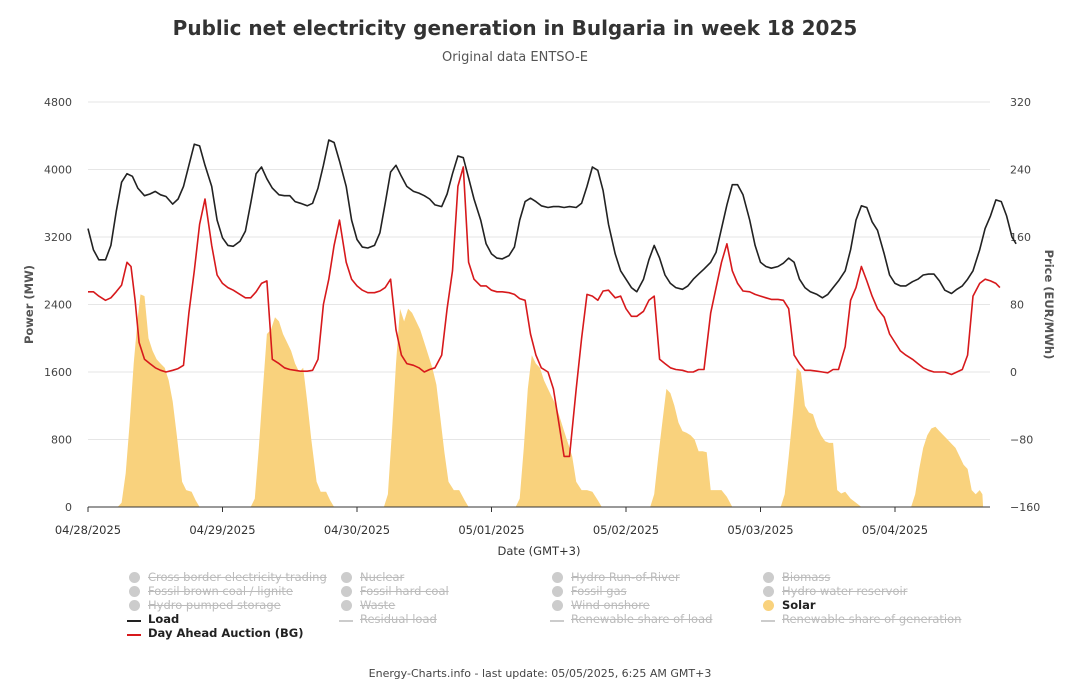 This screenshot has height=700, width=1083. I want to click on legend-label: Nuclear, so click(382, 577).